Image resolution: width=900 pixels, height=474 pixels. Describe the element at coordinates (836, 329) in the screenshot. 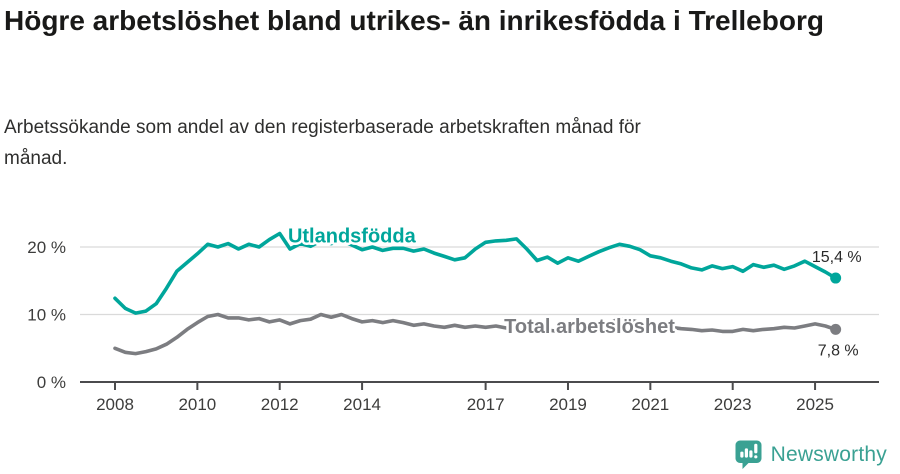

I see `series-end-dot-total-arbetsloshet` at that location.